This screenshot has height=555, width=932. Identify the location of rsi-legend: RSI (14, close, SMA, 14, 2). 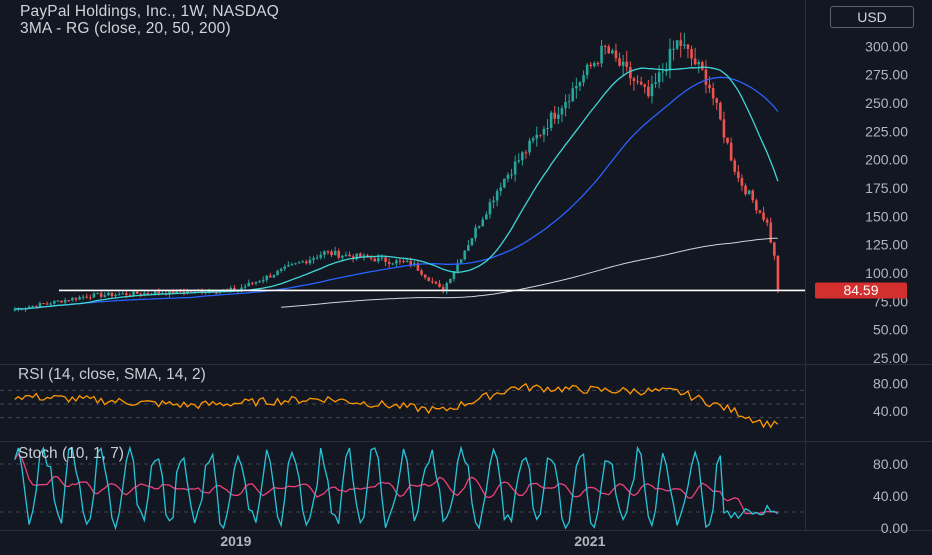
(112, 374).